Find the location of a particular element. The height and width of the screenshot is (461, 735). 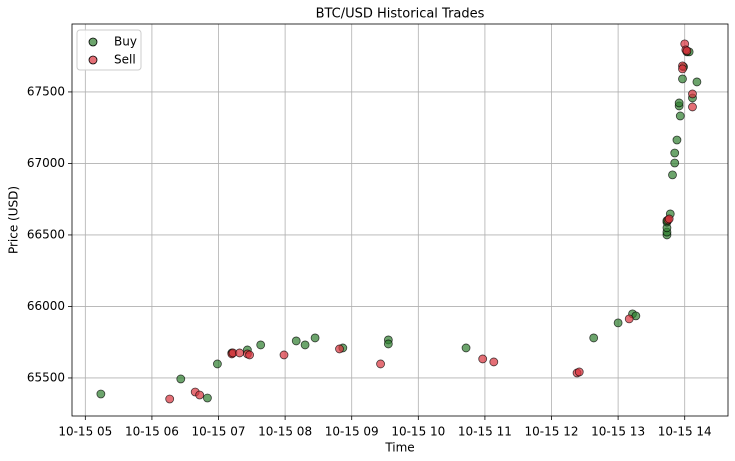

x-axis-label: Time is located at coordinates (399, 448).